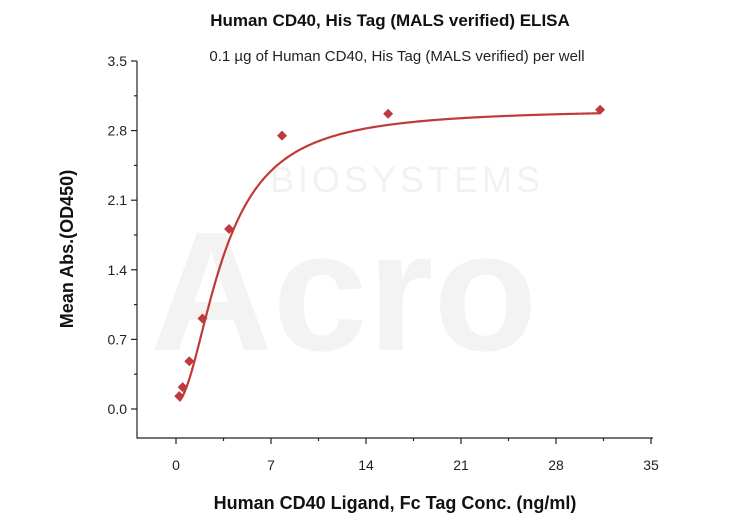  Describe the element at coordinates (651, 465) in the screenshot. I see `x-tick-label: 35` at that location.